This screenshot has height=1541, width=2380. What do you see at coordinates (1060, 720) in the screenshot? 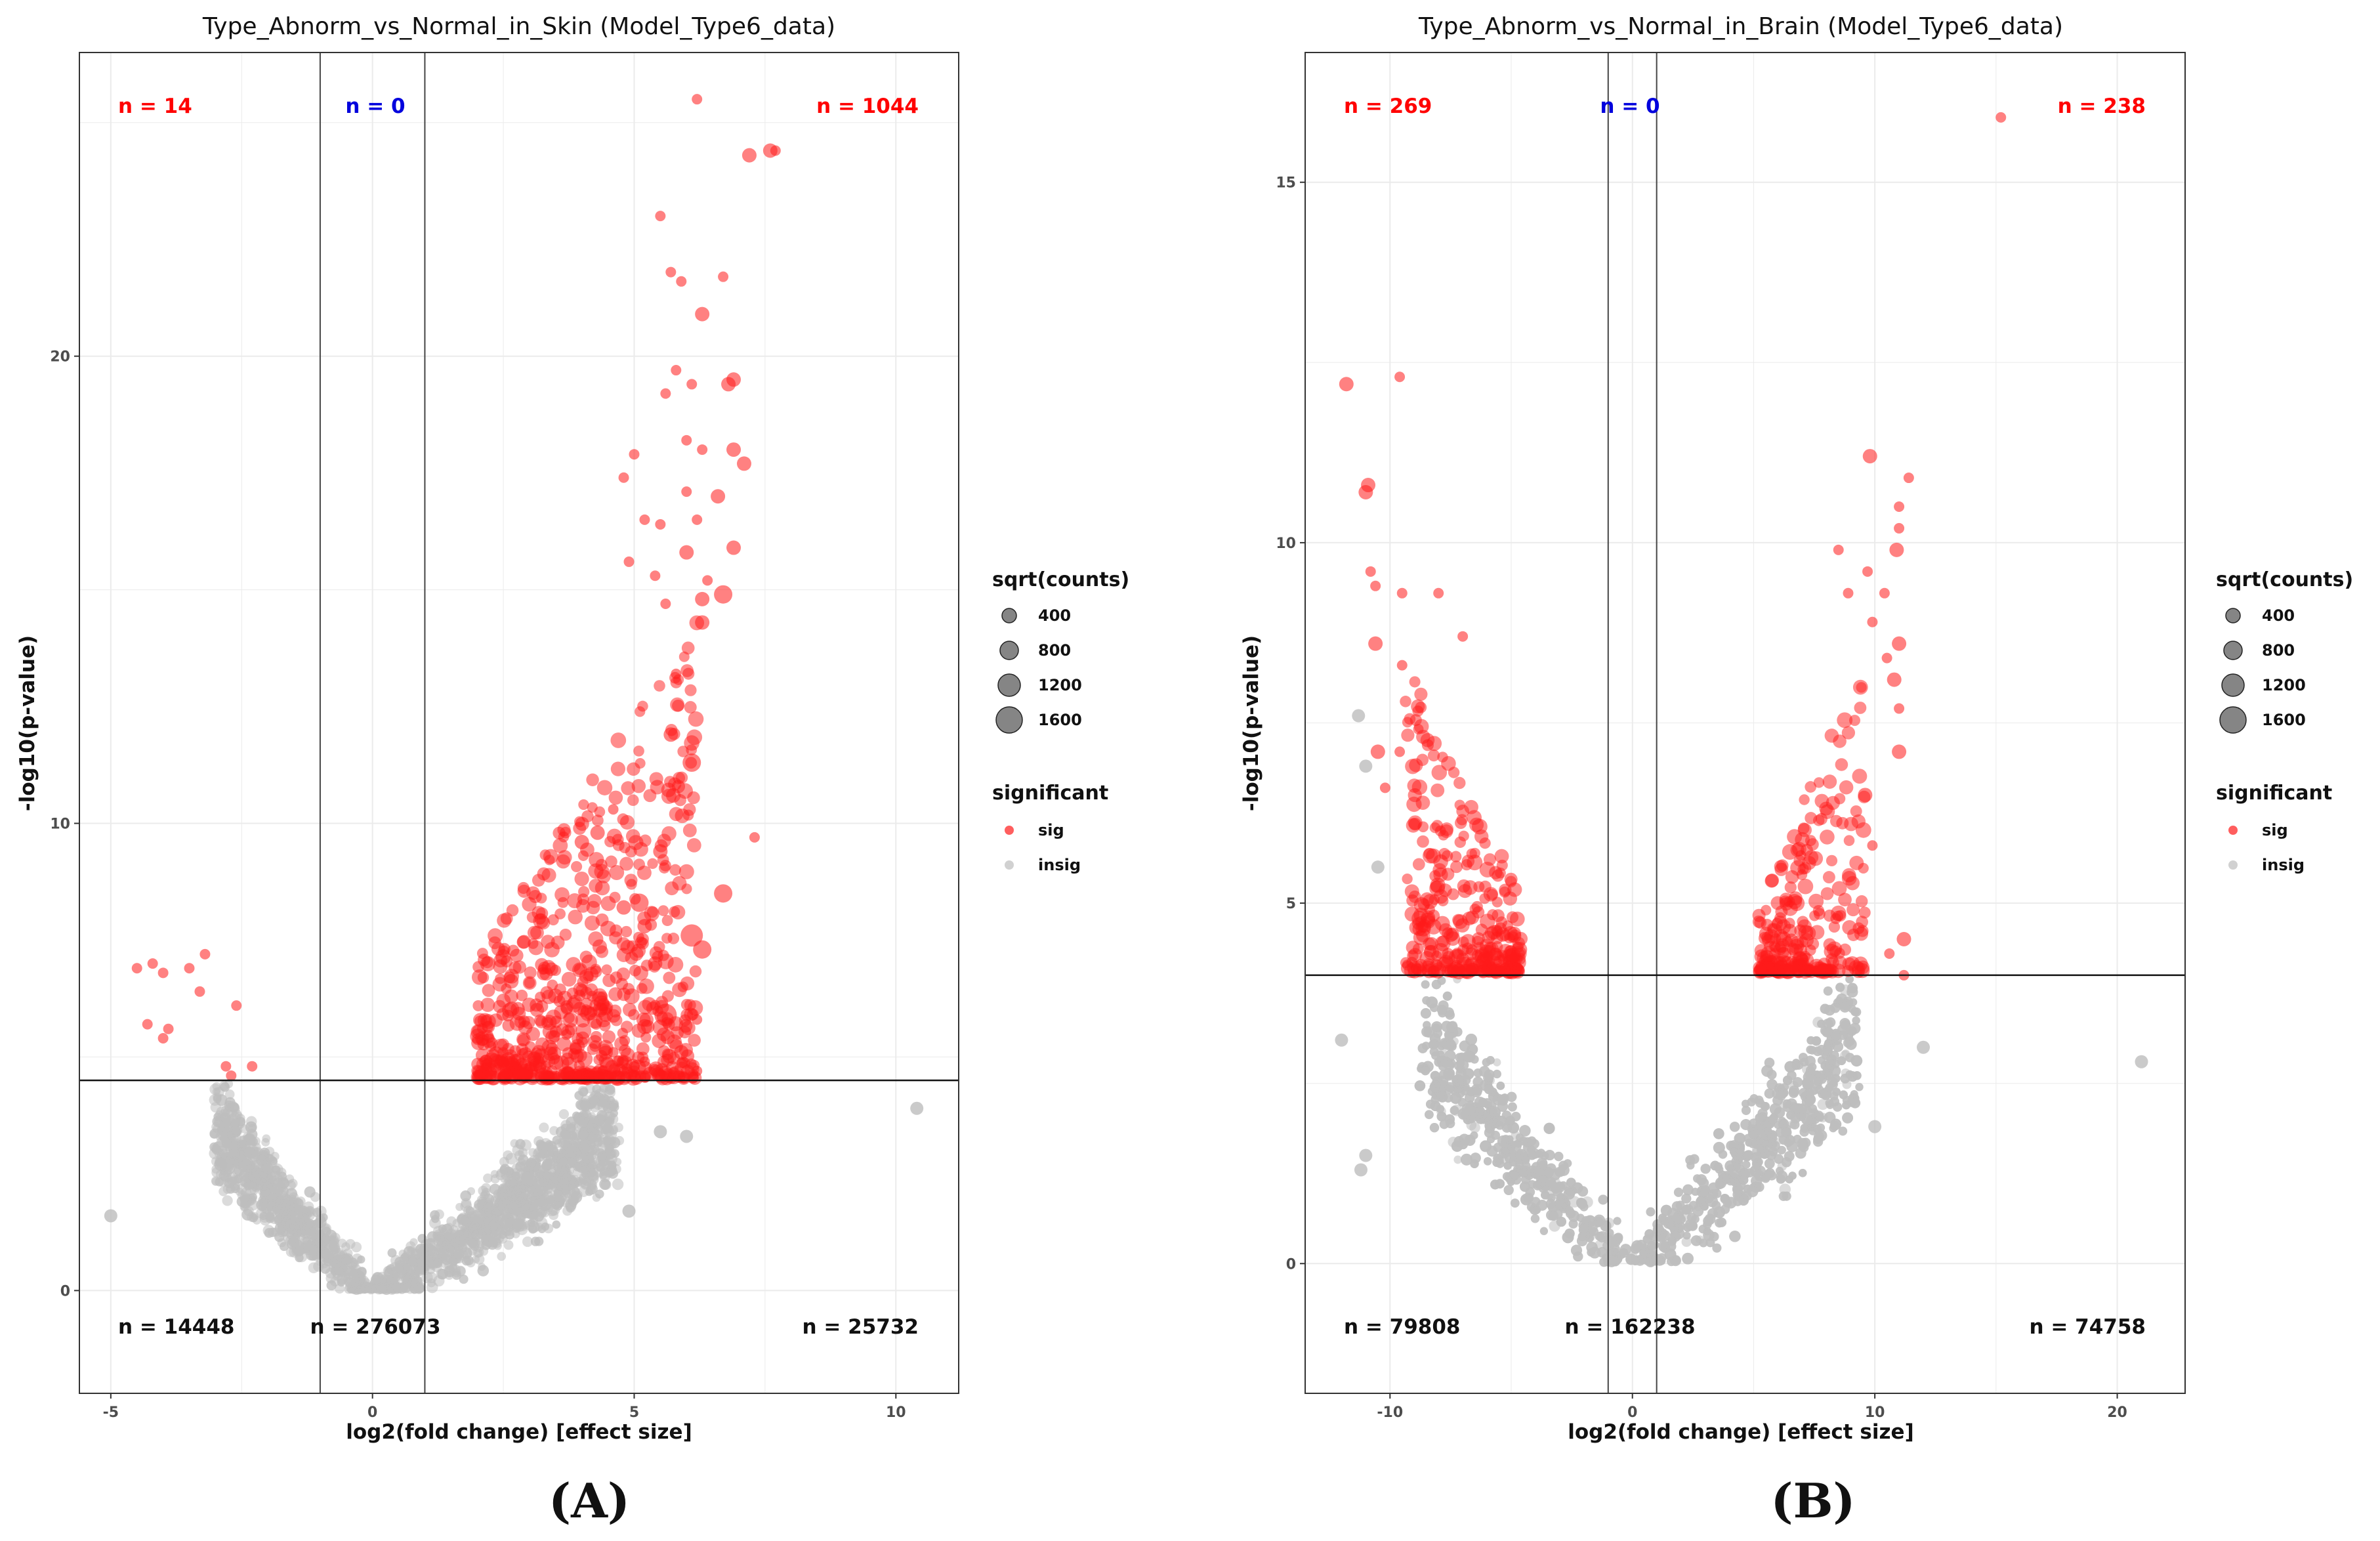
I see `legend-size-label: 1600` at bounding box center [1060, 720].